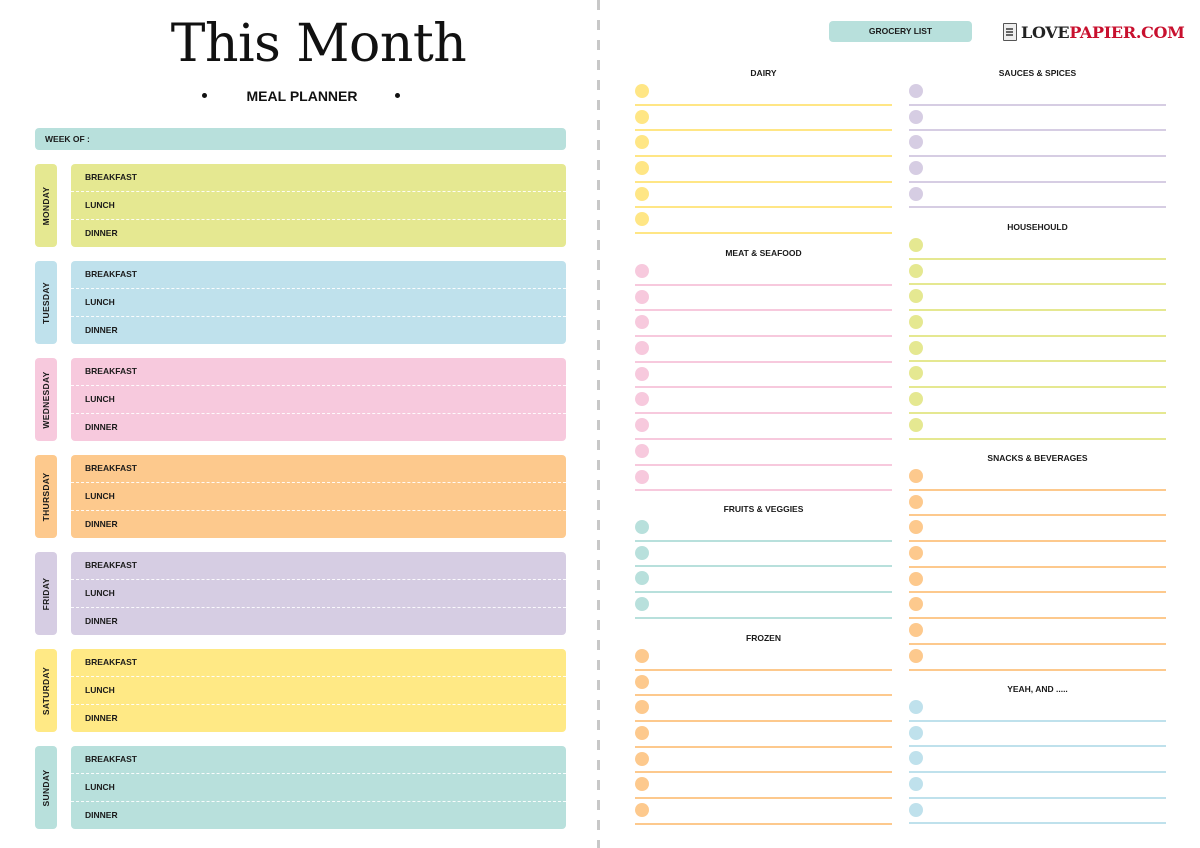 This screenshot has width=1200, height=848. I want to click on week-of-field: WEEK OF :, so click(300, 139).